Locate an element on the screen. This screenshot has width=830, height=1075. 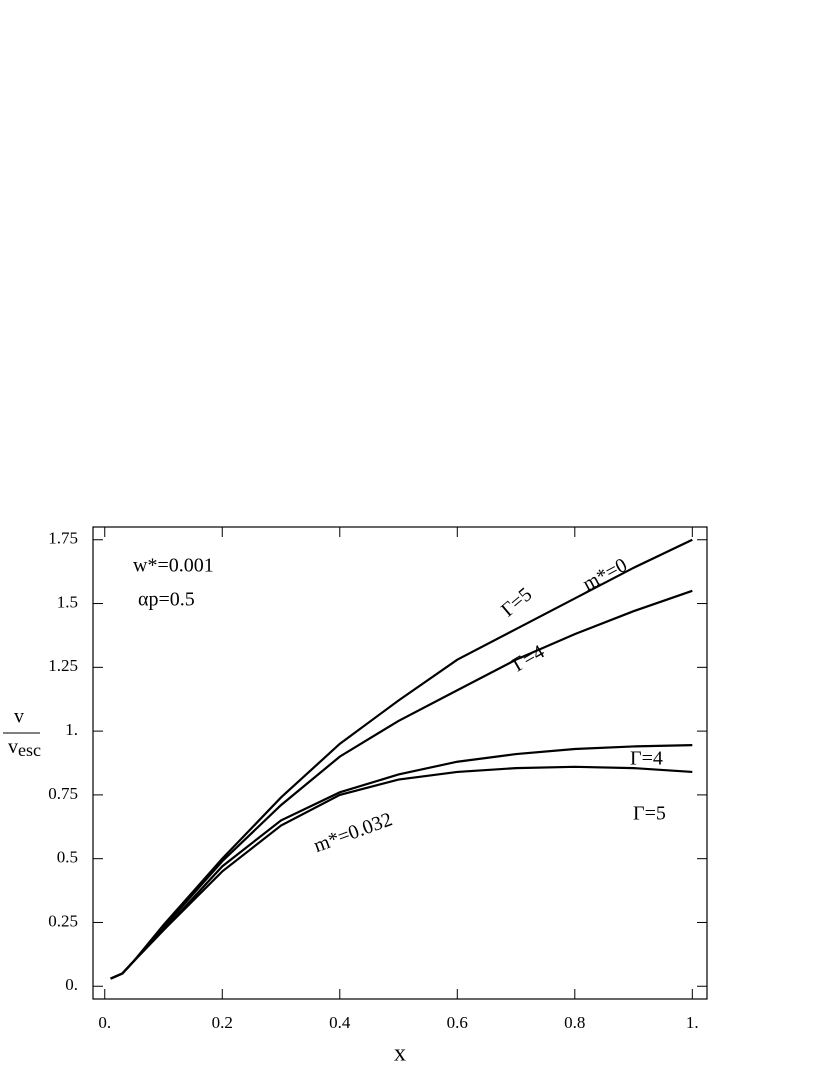
x-tick-label: 0. is located at coordinates (104, 1022).